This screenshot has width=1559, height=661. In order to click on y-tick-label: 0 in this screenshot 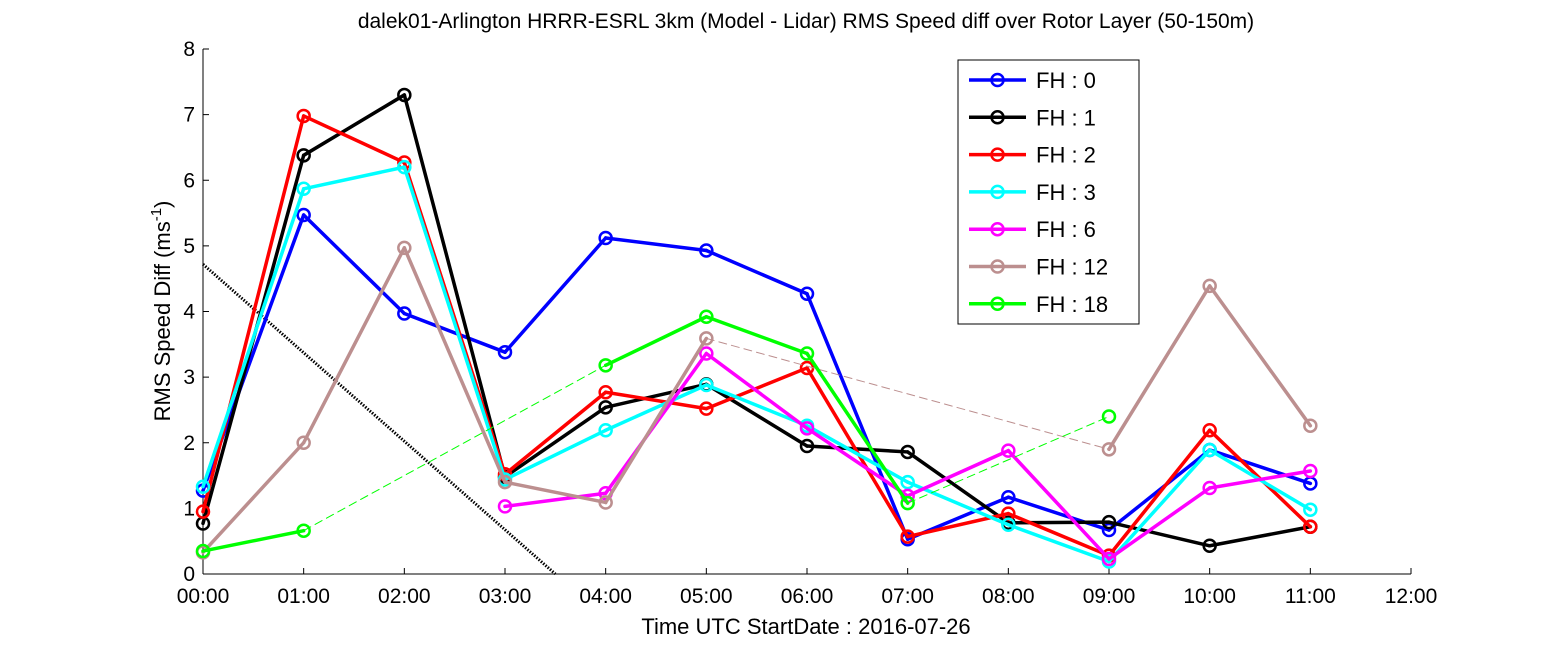, I will do `click(189, 574)`.